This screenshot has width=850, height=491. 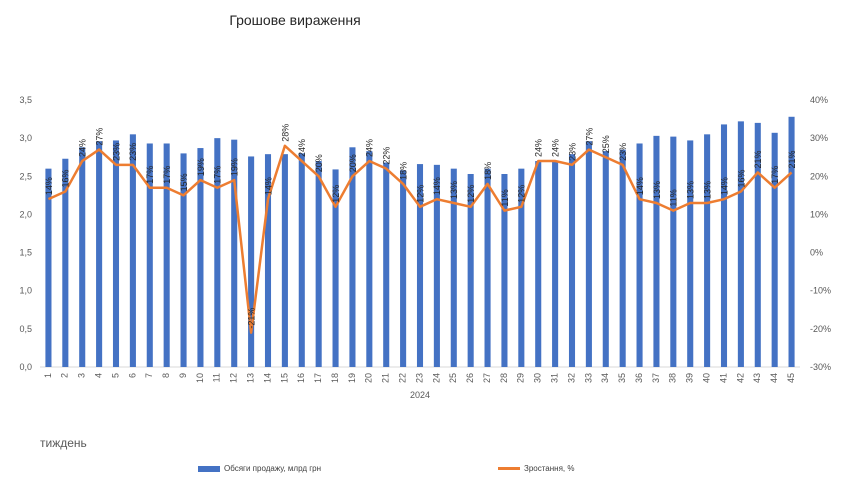 I want to click on x-axis-tick-label: 24, so click(x=436, y=378).